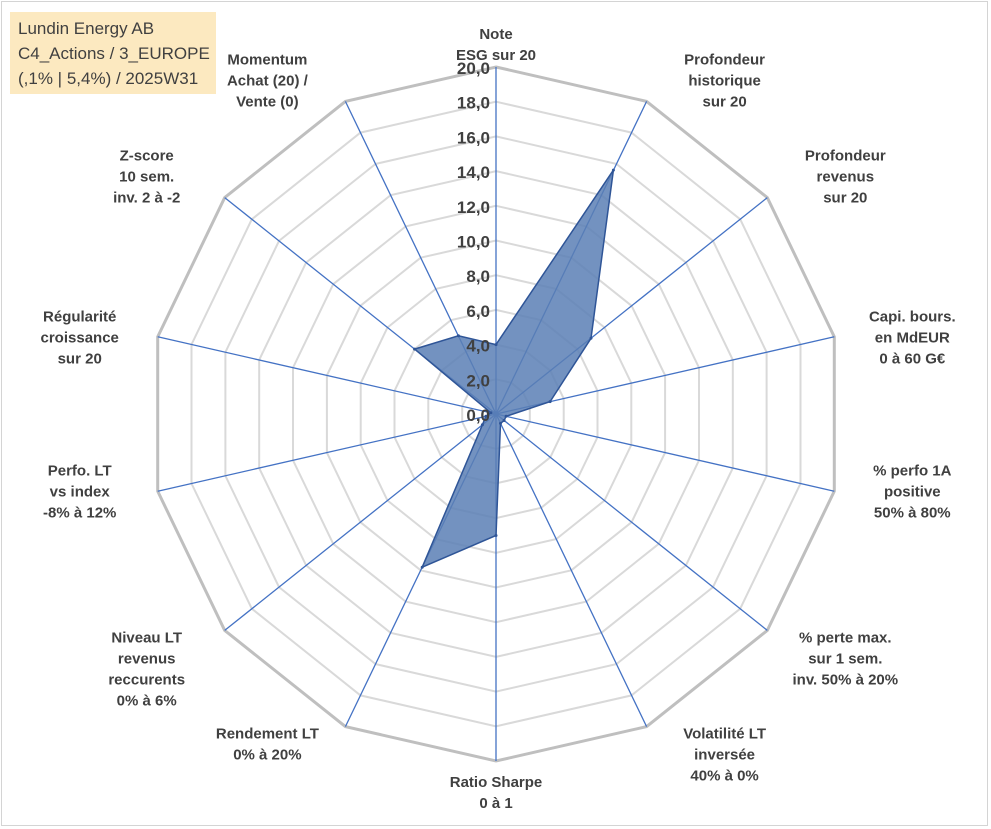 This screenshot has height=829, width=991. Describe the element at coordinates (473, 103) in the screenshot. I see `tick-label: 18,0` at that location.